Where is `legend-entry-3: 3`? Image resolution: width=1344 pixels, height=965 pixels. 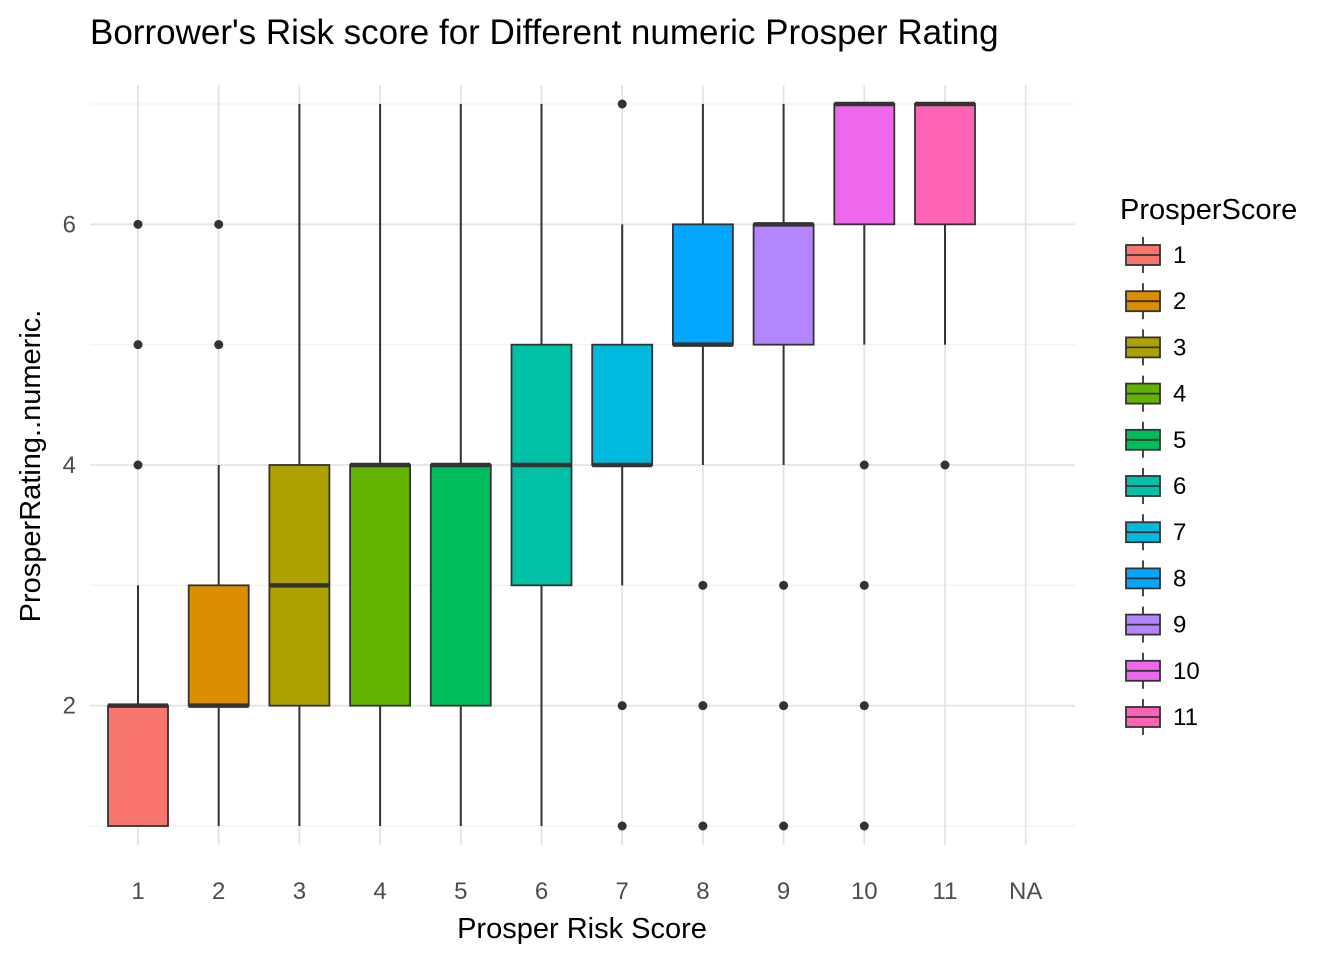
legend-entry-3: 3 is located at coordinates (1155, 347).